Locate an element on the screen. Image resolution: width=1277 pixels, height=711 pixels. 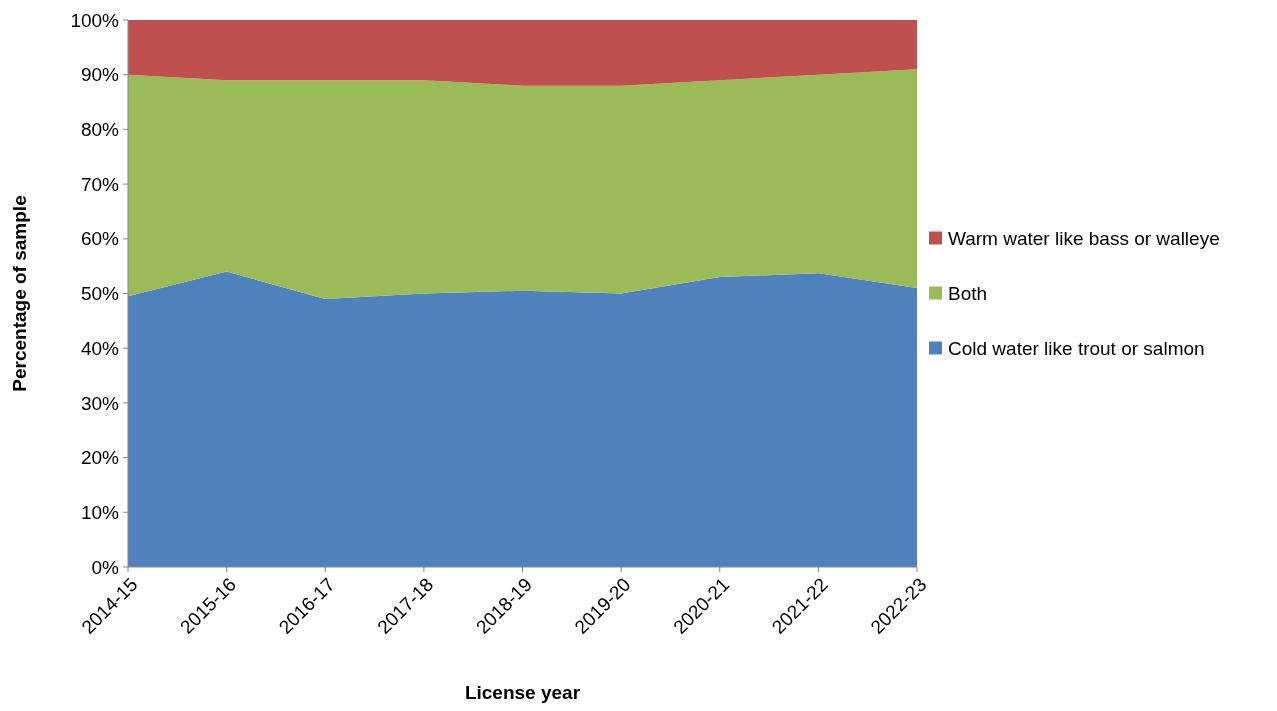
legend-label: Cold water like trout or salmon is located at coordinates (1076, 349).